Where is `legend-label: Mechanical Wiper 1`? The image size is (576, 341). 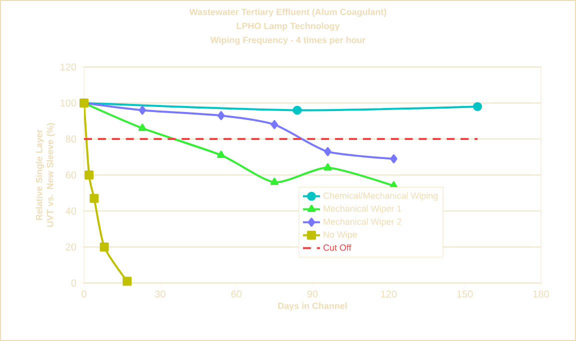 legend-label: Mechanical Wiper 1 is located at coordinates (363, 209).